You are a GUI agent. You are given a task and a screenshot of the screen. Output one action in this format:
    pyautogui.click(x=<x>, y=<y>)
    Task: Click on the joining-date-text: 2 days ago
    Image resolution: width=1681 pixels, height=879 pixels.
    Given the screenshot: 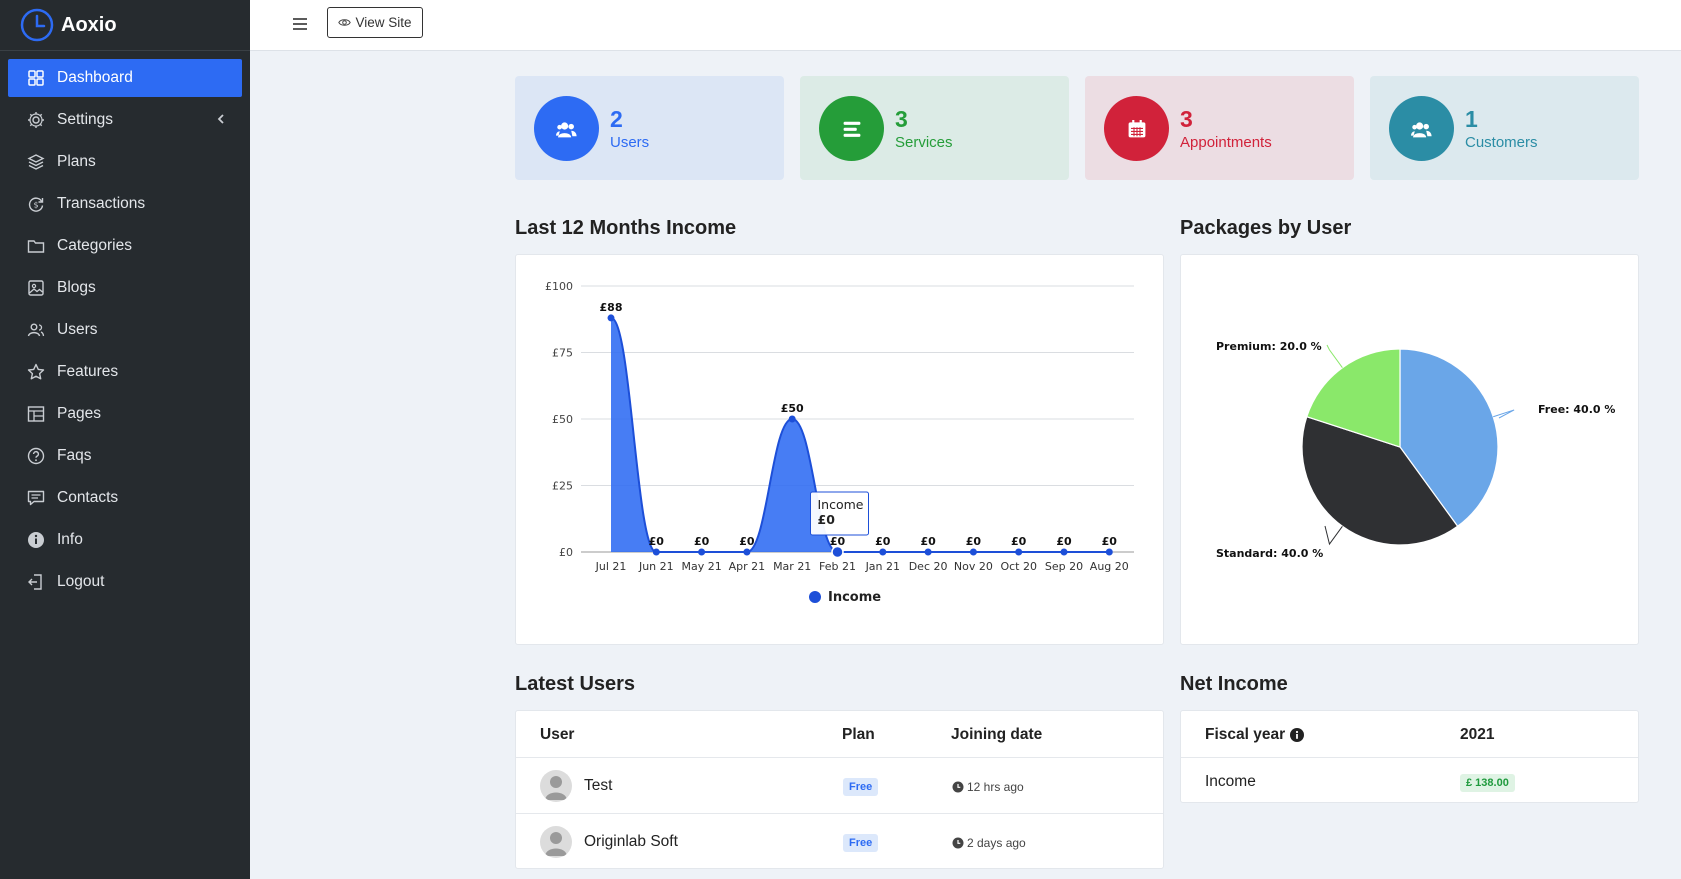 What is the action you would take?
    pyautogui.click(x=996, y=843)
    